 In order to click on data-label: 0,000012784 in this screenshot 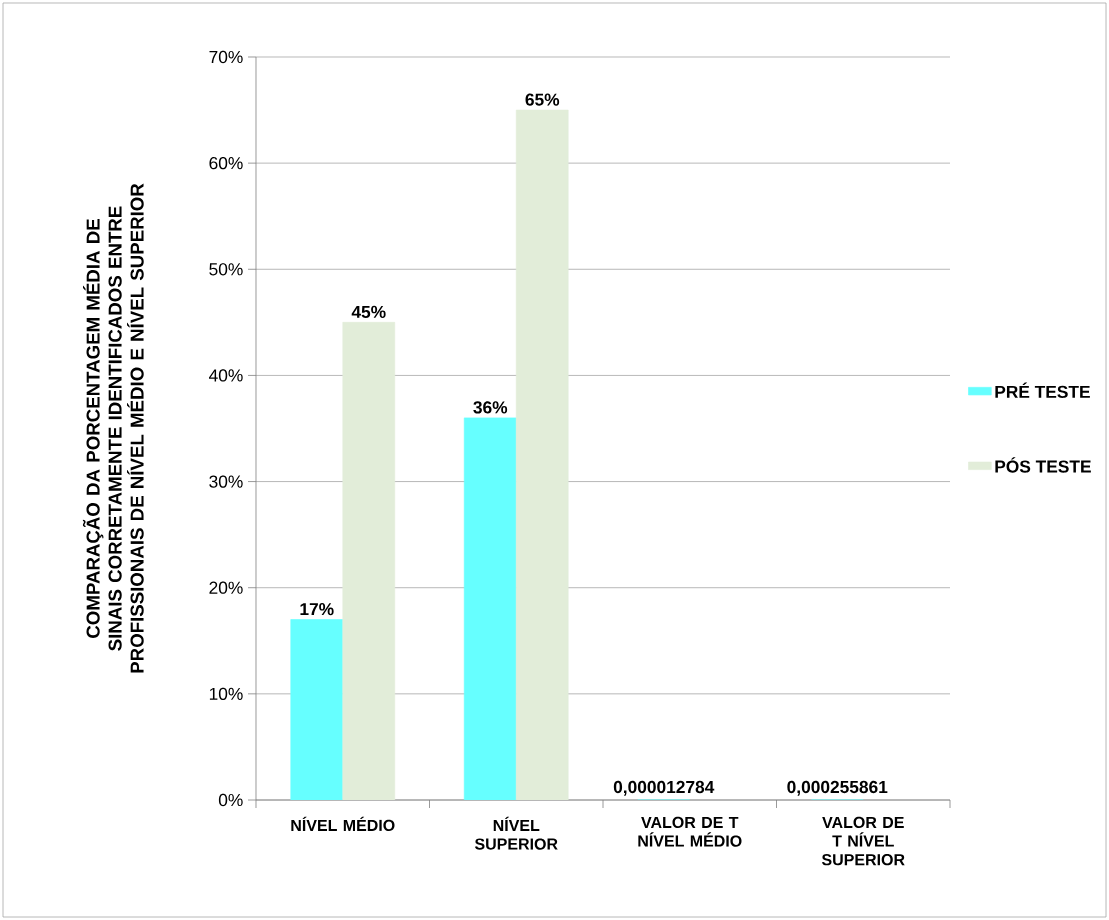, I will do `click(664, 788)`.